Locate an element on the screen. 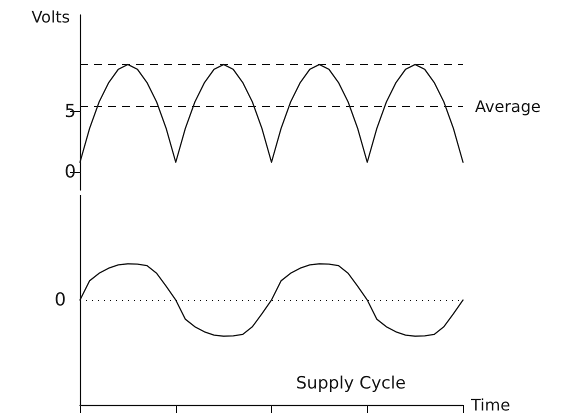 This screenshot has width=580, height=419. y-axis-title: Volts is located at coordinates (50, 17).